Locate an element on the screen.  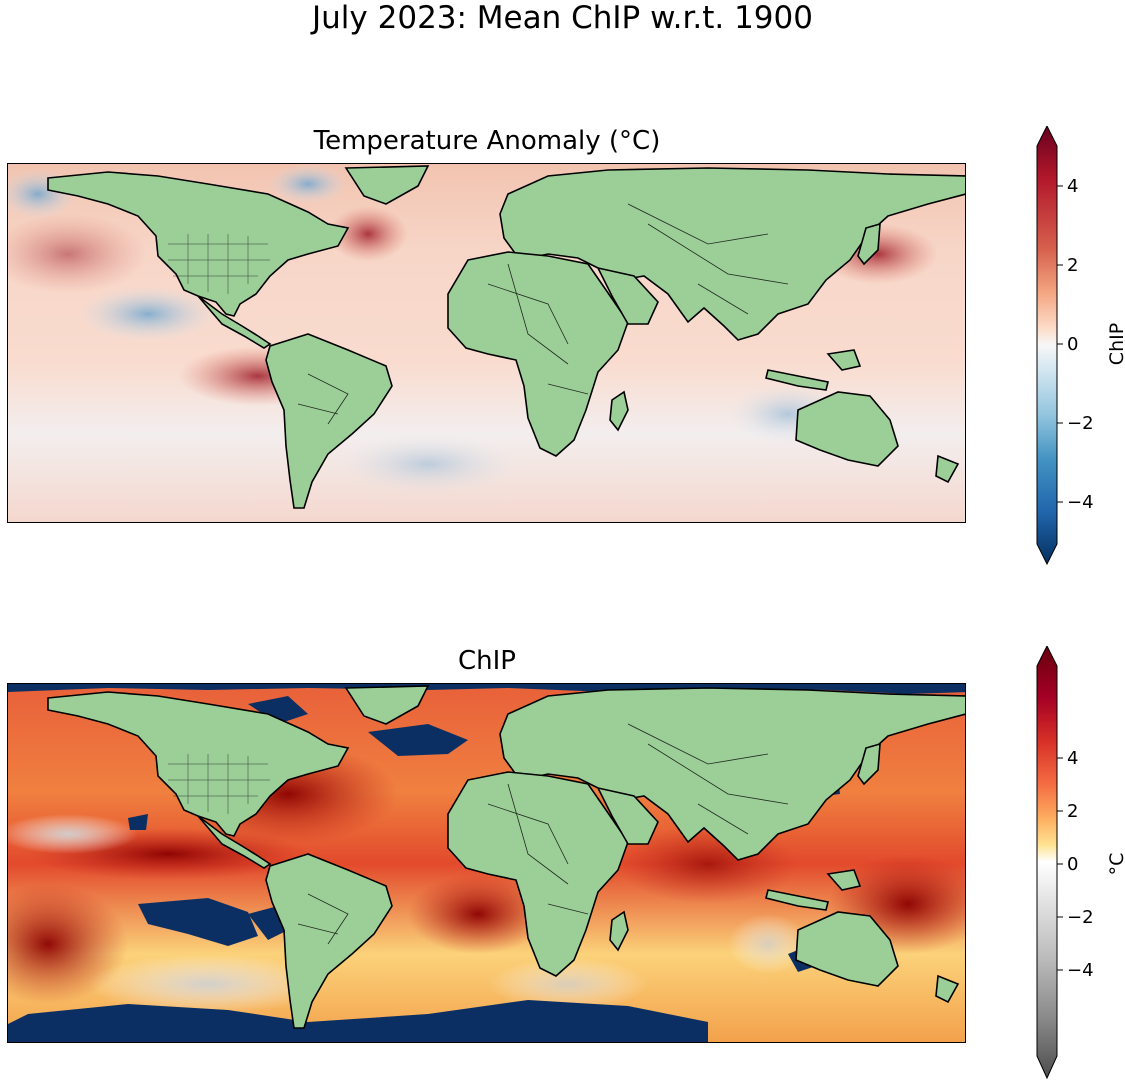
cbar1-tick: −2 is located at coordinates (1080, 423).